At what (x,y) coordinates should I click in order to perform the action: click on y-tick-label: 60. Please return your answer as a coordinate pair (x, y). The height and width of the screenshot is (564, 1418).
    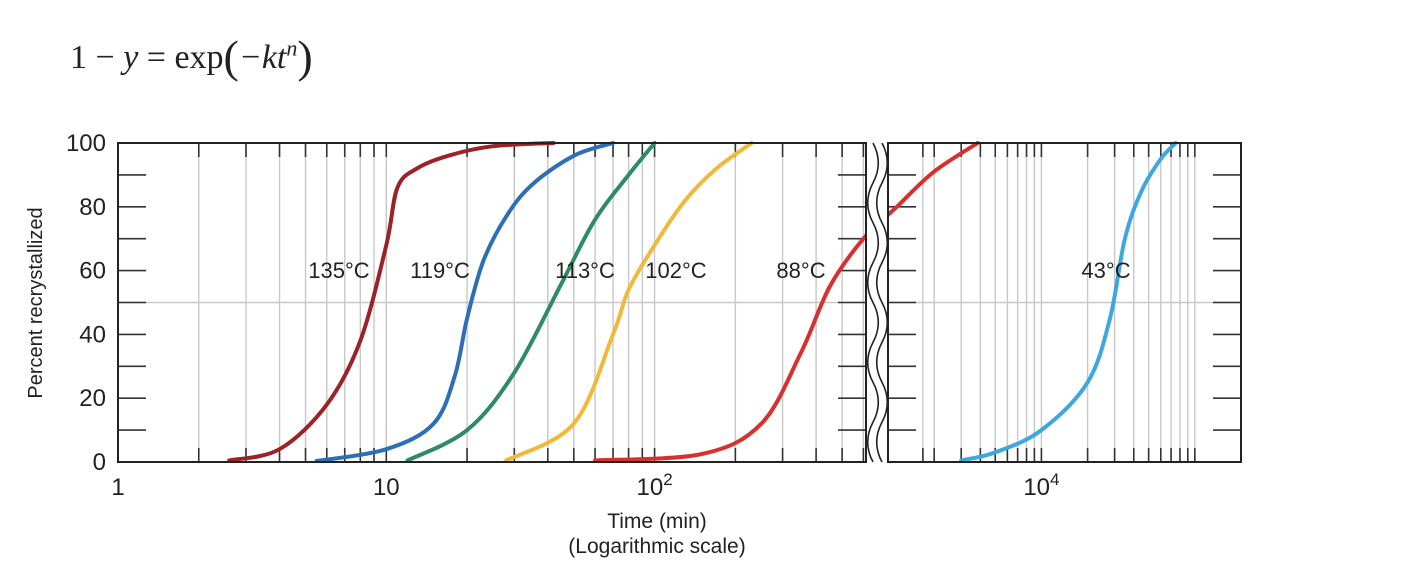
    Looking at the image, I should click on (92, 271).